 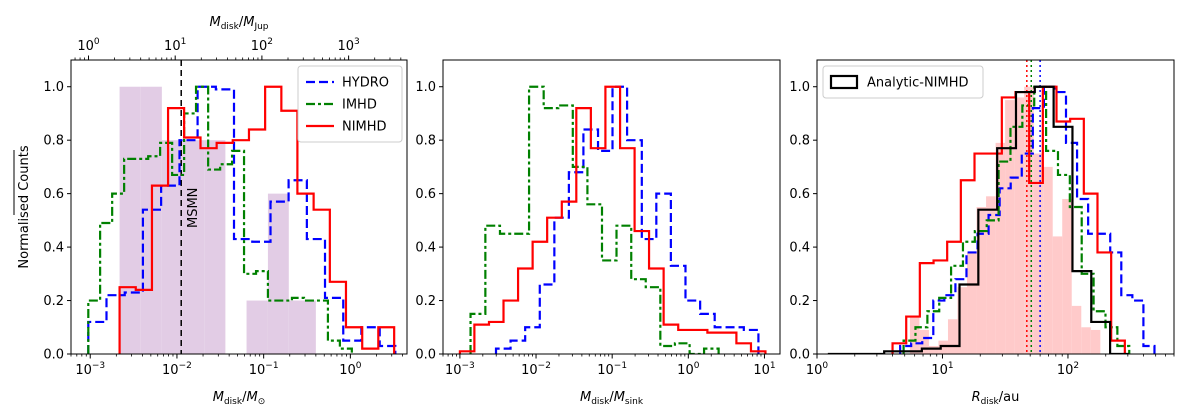 I want to click on top-tick-label: 10¹, so click(x=175, y=45).